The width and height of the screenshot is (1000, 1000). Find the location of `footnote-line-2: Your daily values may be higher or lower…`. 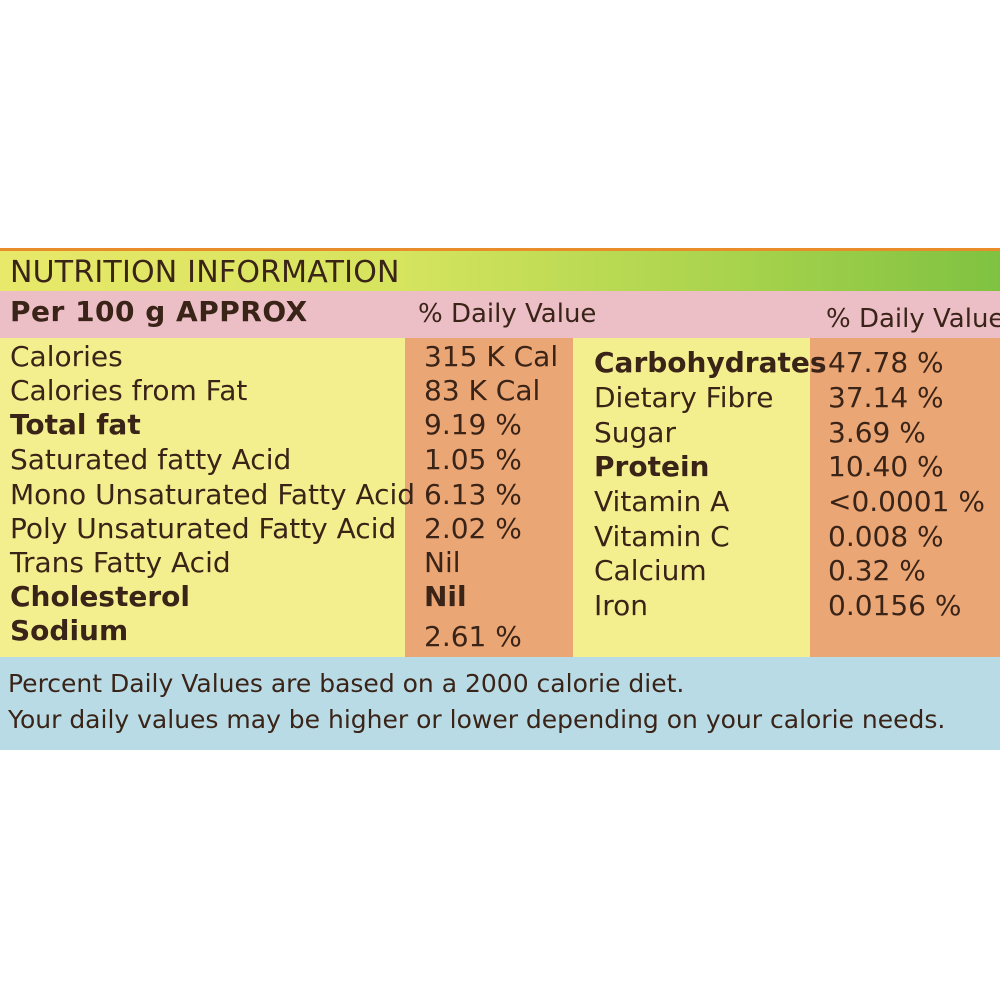

footnote-line-2: Your daily values may be higher or lower… is located at coordinates (477, 719).